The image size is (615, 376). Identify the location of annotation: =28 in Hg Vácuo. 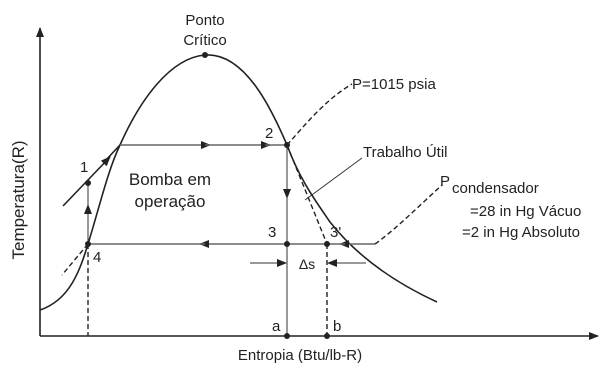
(525, 211).